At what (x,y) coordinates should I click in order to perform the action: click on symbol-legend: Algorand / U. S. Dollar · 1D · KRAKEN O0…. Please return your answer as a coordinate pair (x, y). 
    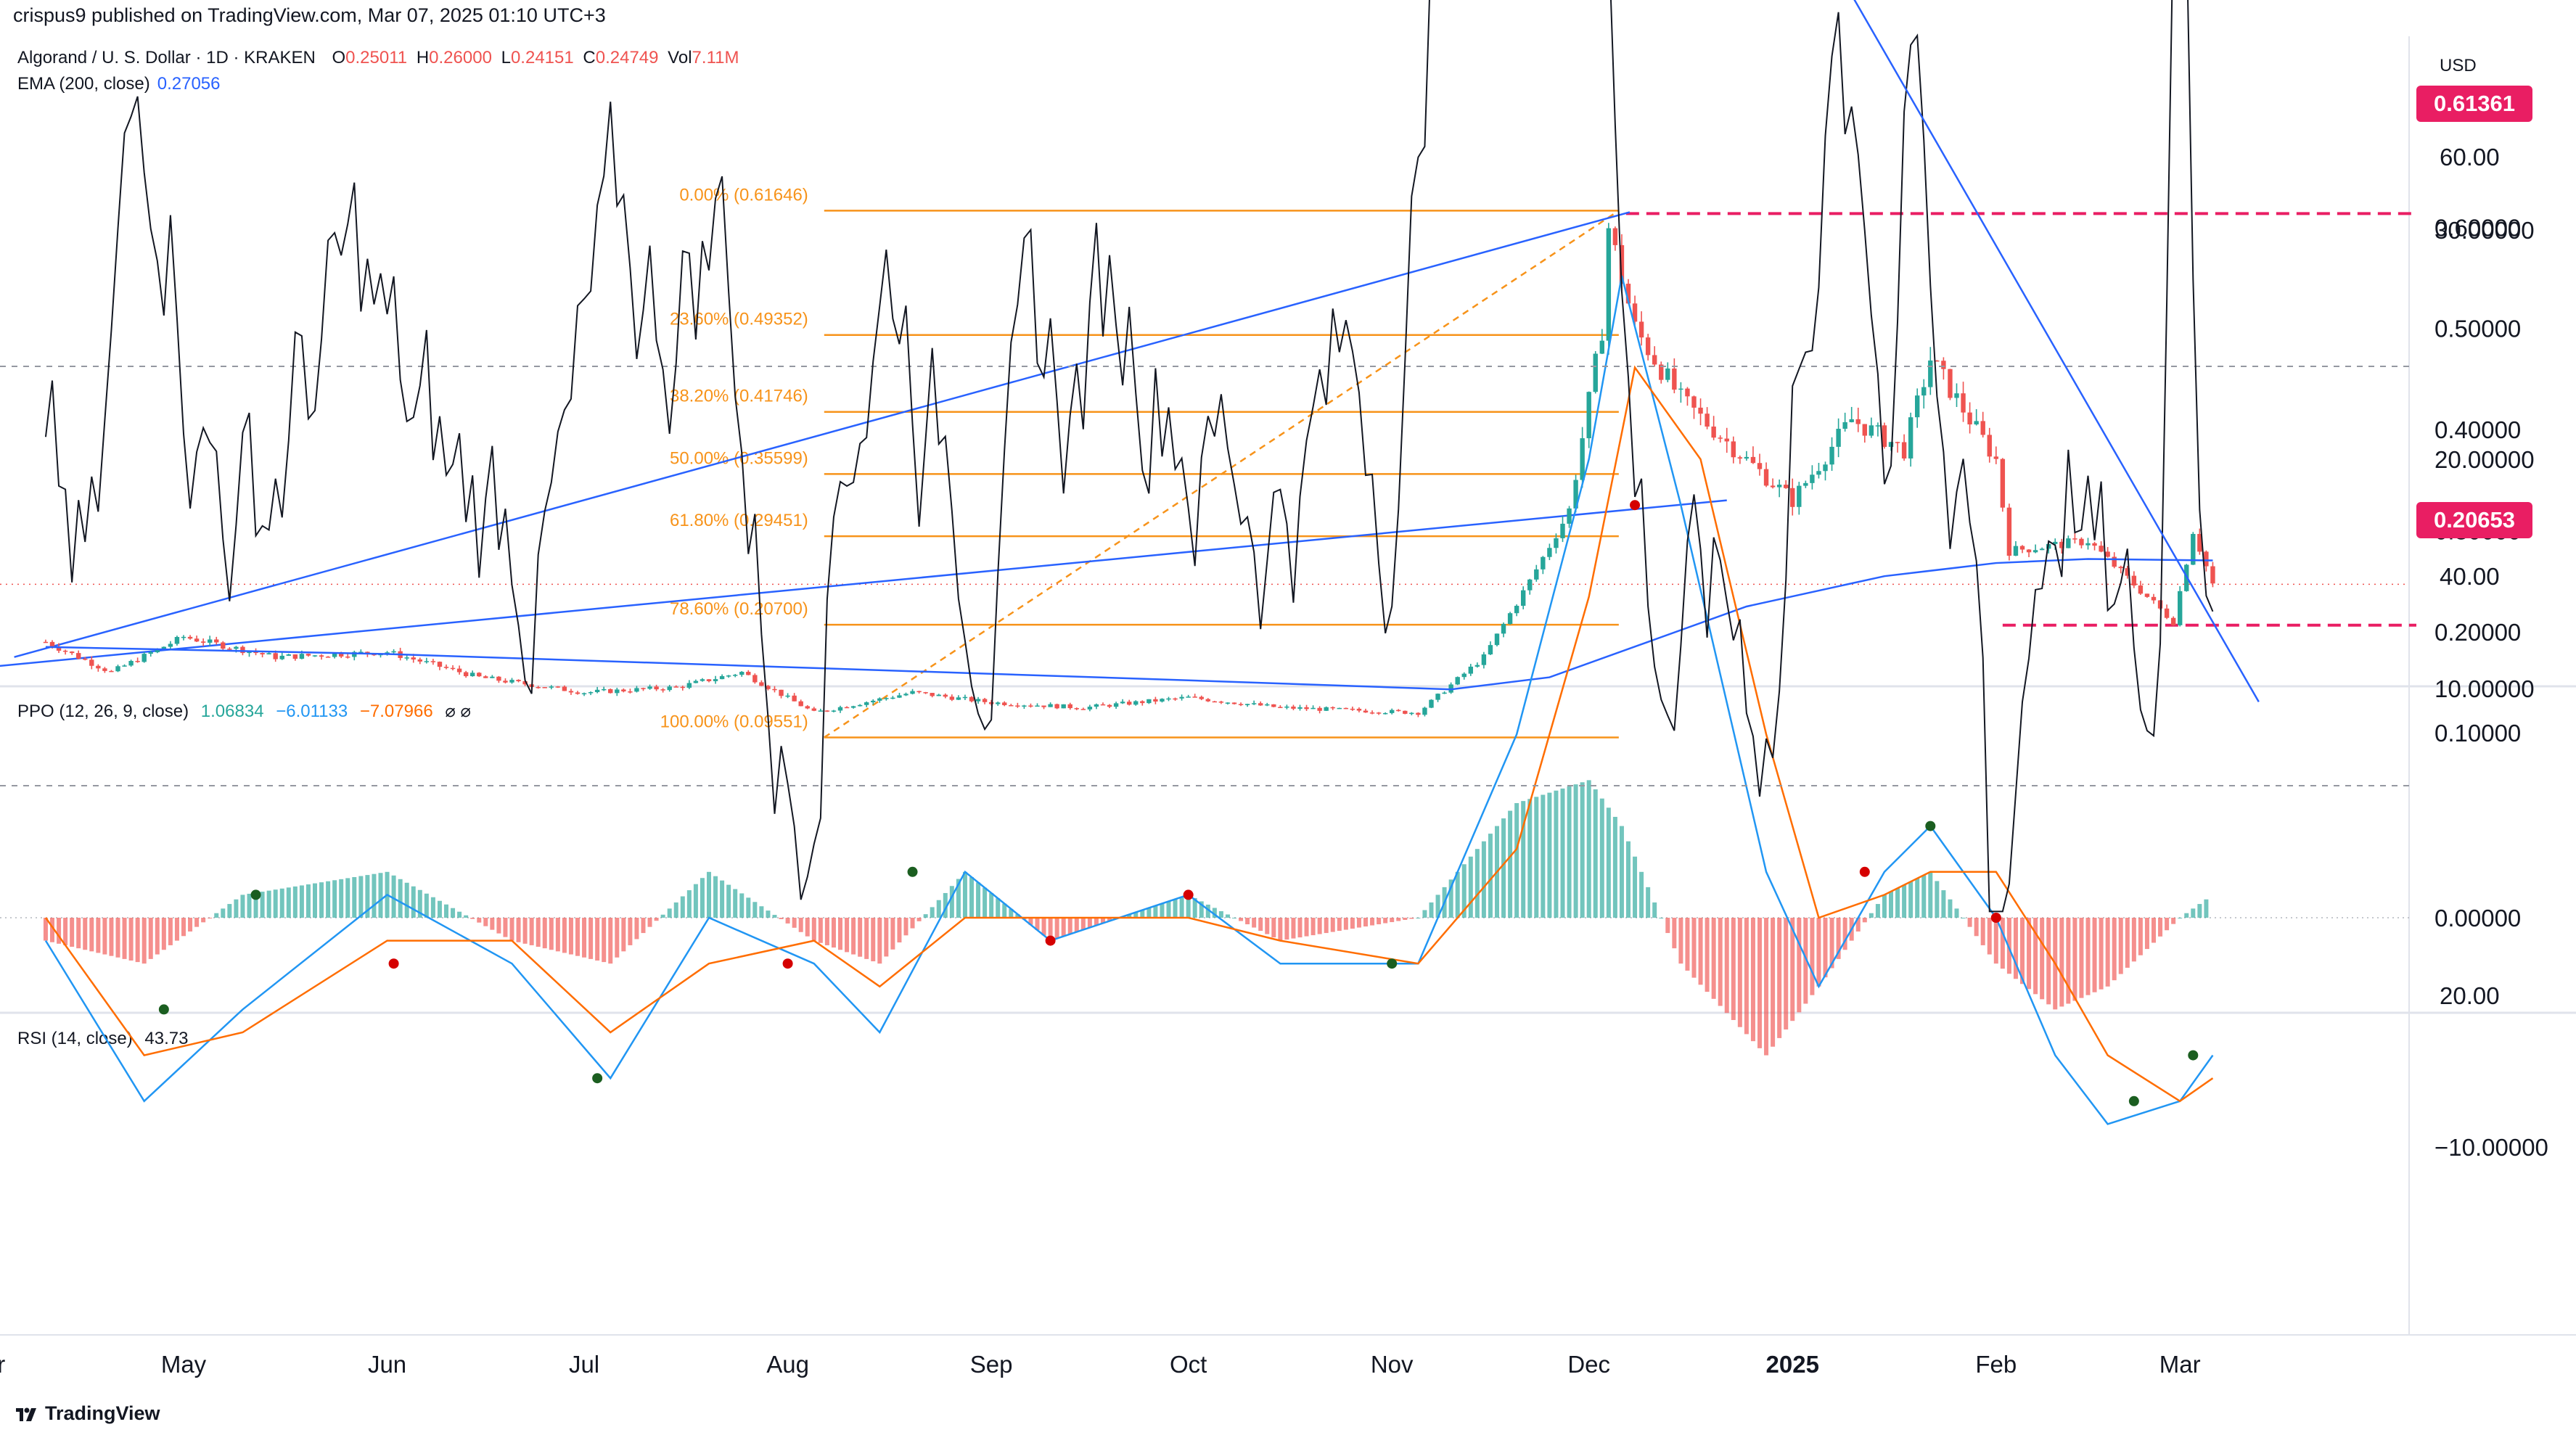
    Looking at the image, I should click on (378, 58).